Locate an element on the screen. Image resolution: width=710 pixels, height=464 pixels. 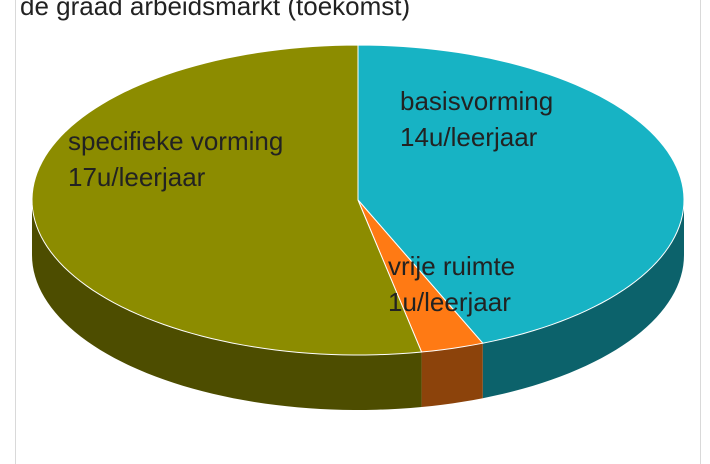
data-label-name: basisvorming is located at coordinates (476, 101).